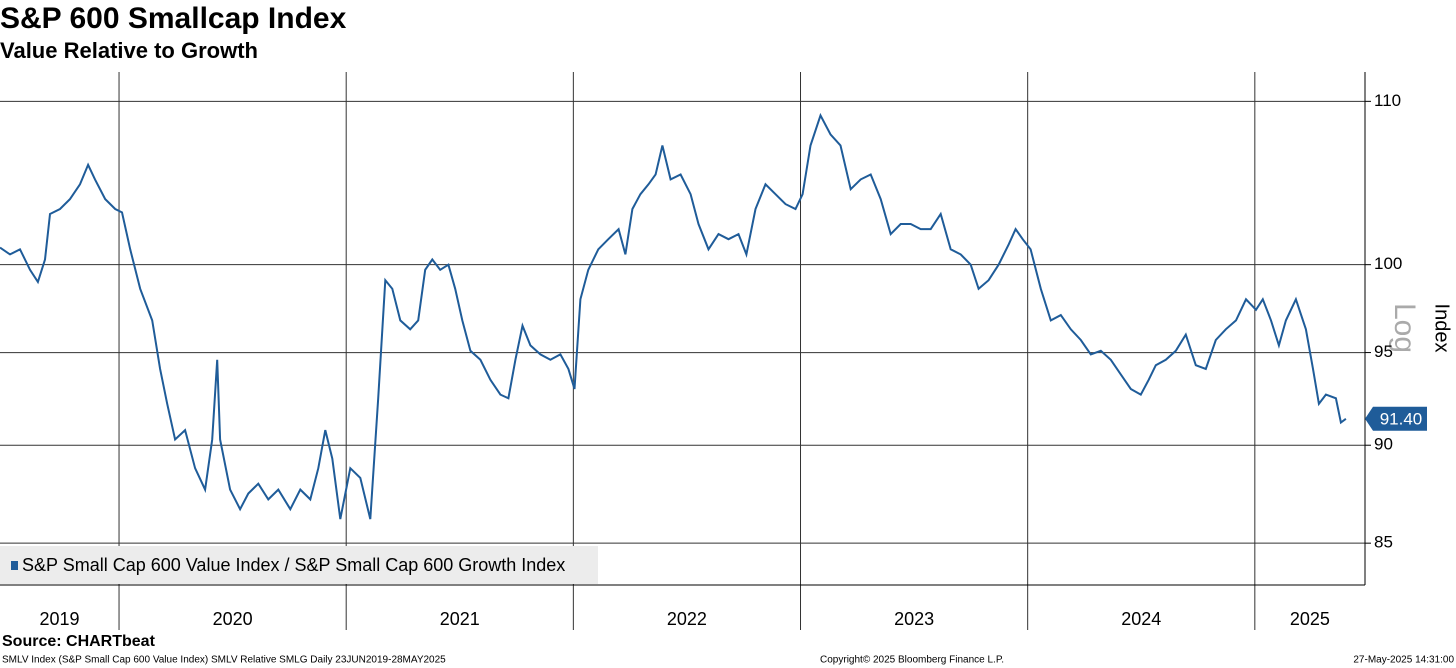 This screenshot has width=1456, height=668. What do you see at coordinates (173, 18) in the screenshot?
I see `chart-title: S&P 600 Smallcap Index` at bounding box center [173, 18].